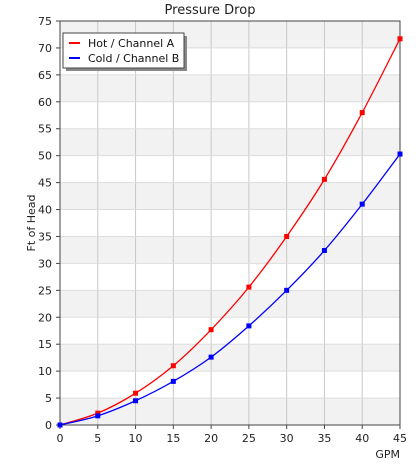 The width and height of the screenshot is (420, 475). What do you see at coordinates (387, 454) in the screenshot?
I see `x-axis-label: GPM` at bounding box center [387, 454].